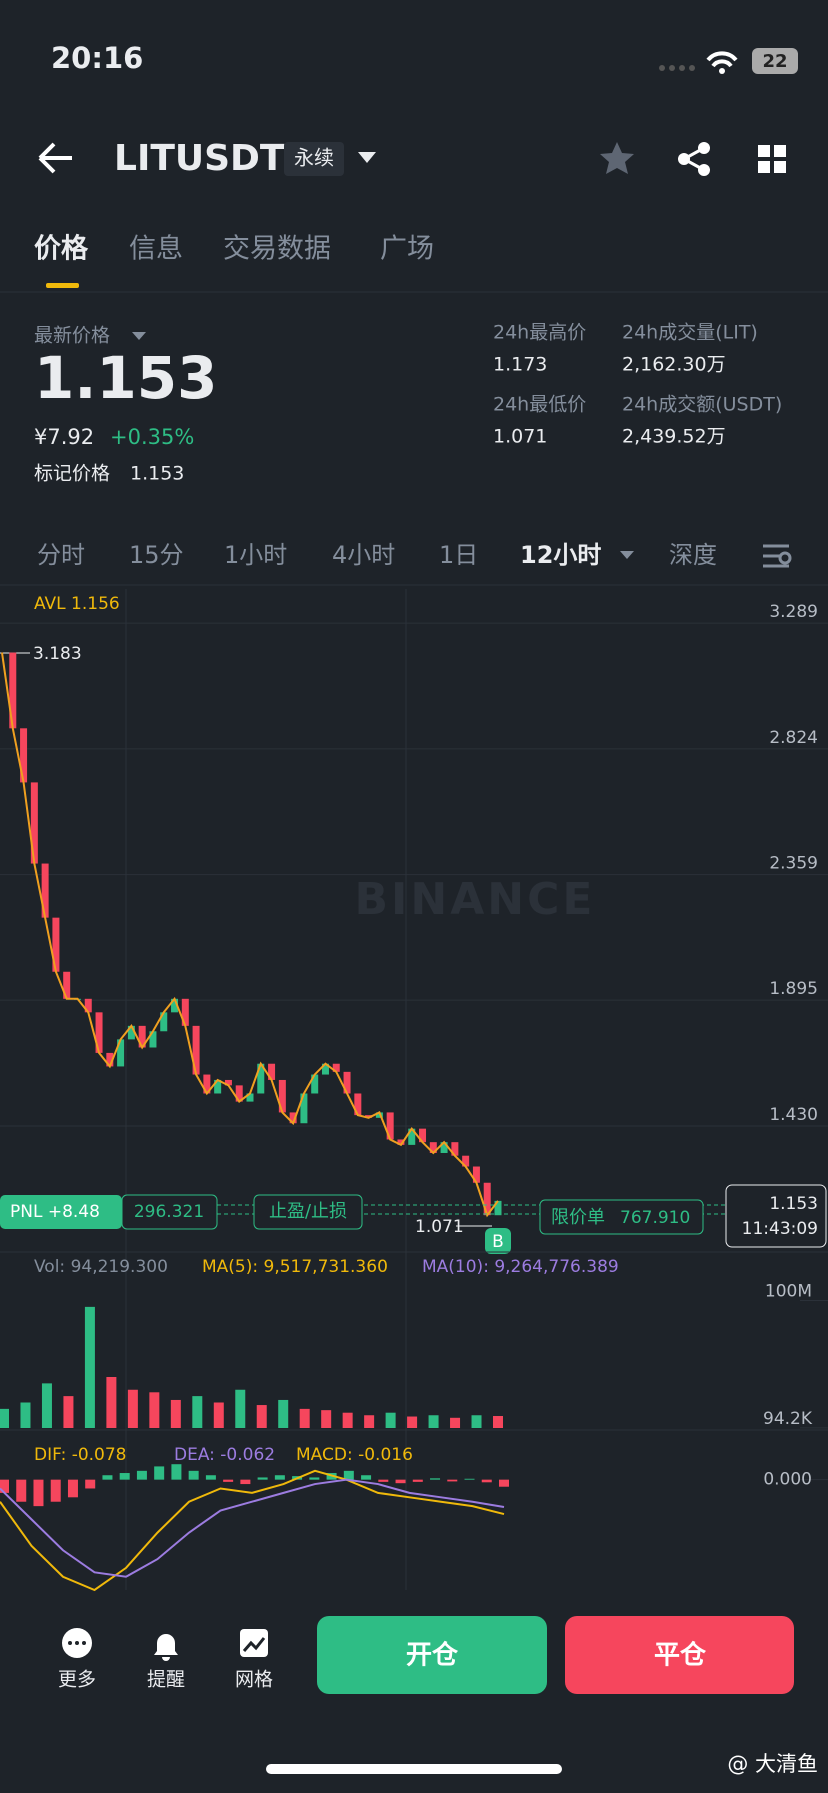 This screenshot has width=828, height=1793. Describe the element at coordinates (61, 1212) in the screenshot. I see `pnl-badge` at that location.